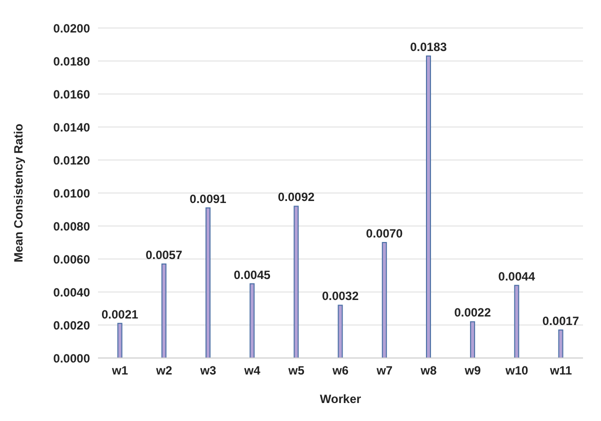 The height and width of the screenshot is (421, 601). What do you see at coordinates (71, 127) in the screenshot?
I see `y-tick-label: 0.0140` at bounding box center [71, 127].